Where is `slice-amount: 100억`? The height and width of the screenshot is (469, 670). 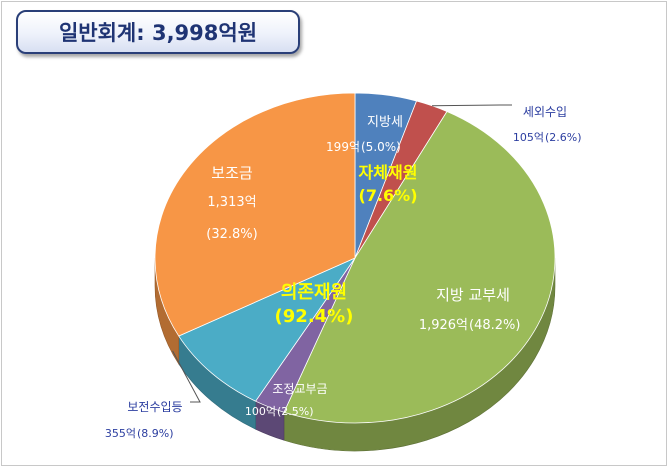 slice-amount: 100억 is located at coordinates (260, 411).